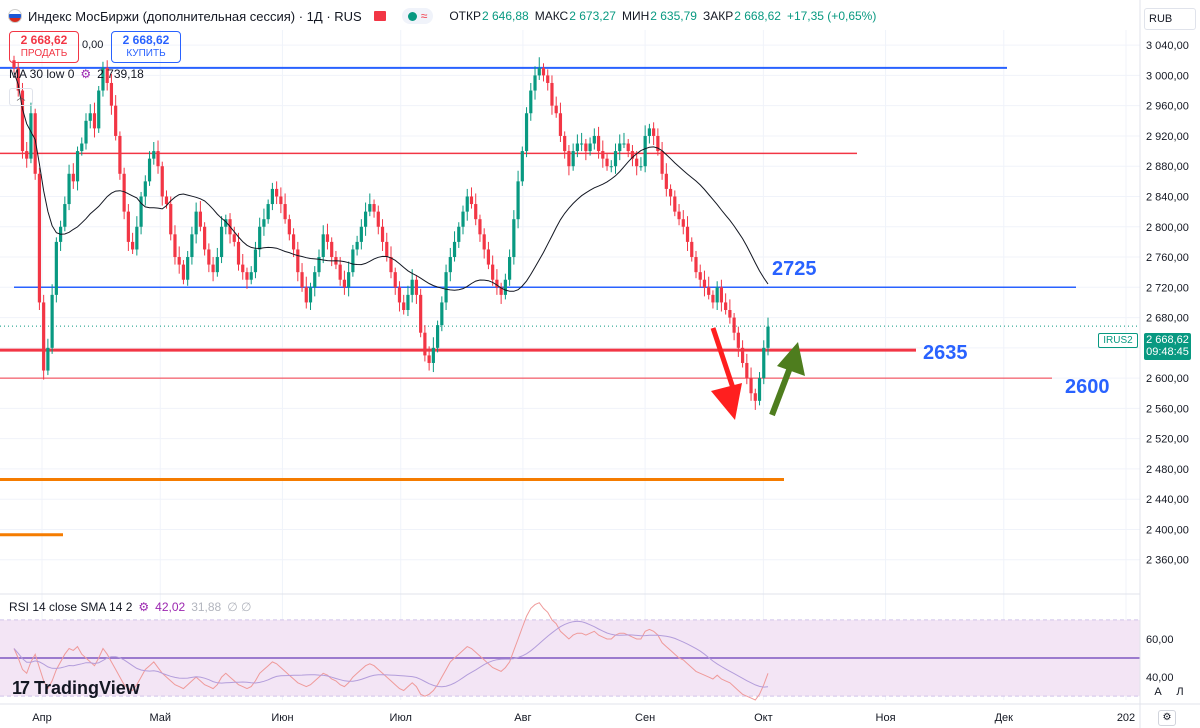 The width and height of the screenshot is (1200, 728). What do you see at coordinates (723, 358) in the screenshot?
I see `down-arrow-shaft` at bounding box center [723, 358].